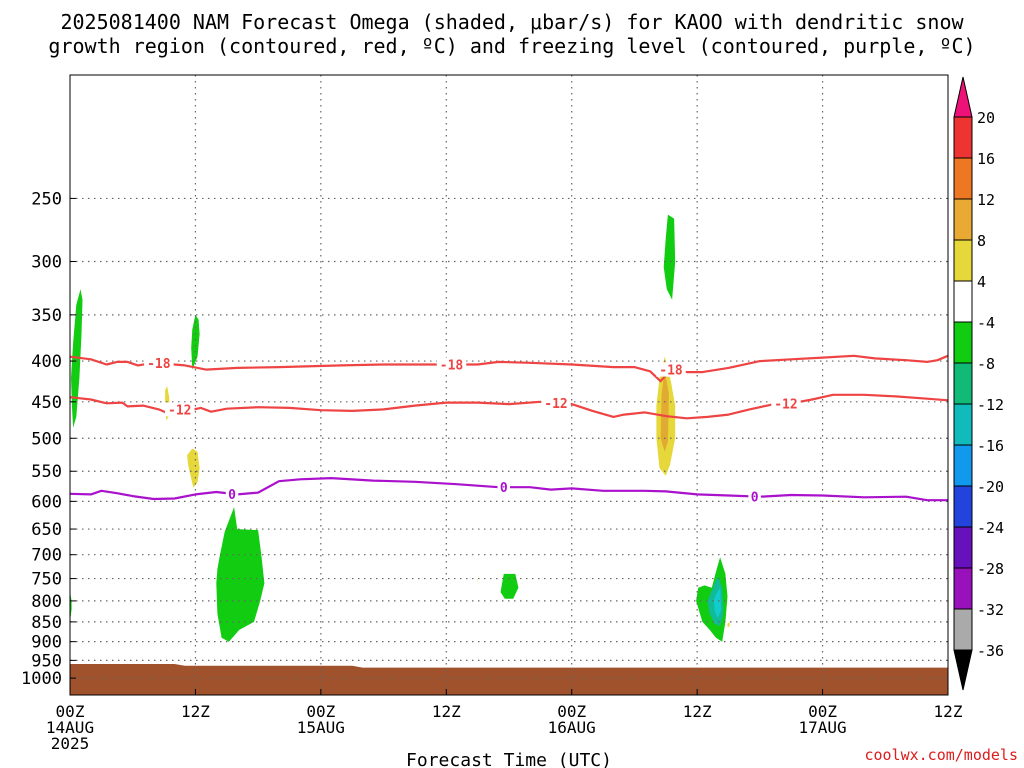  Describe the element at coordinates (46, 316) in the screenshot. I see `y-tick-label: 350` at that location.